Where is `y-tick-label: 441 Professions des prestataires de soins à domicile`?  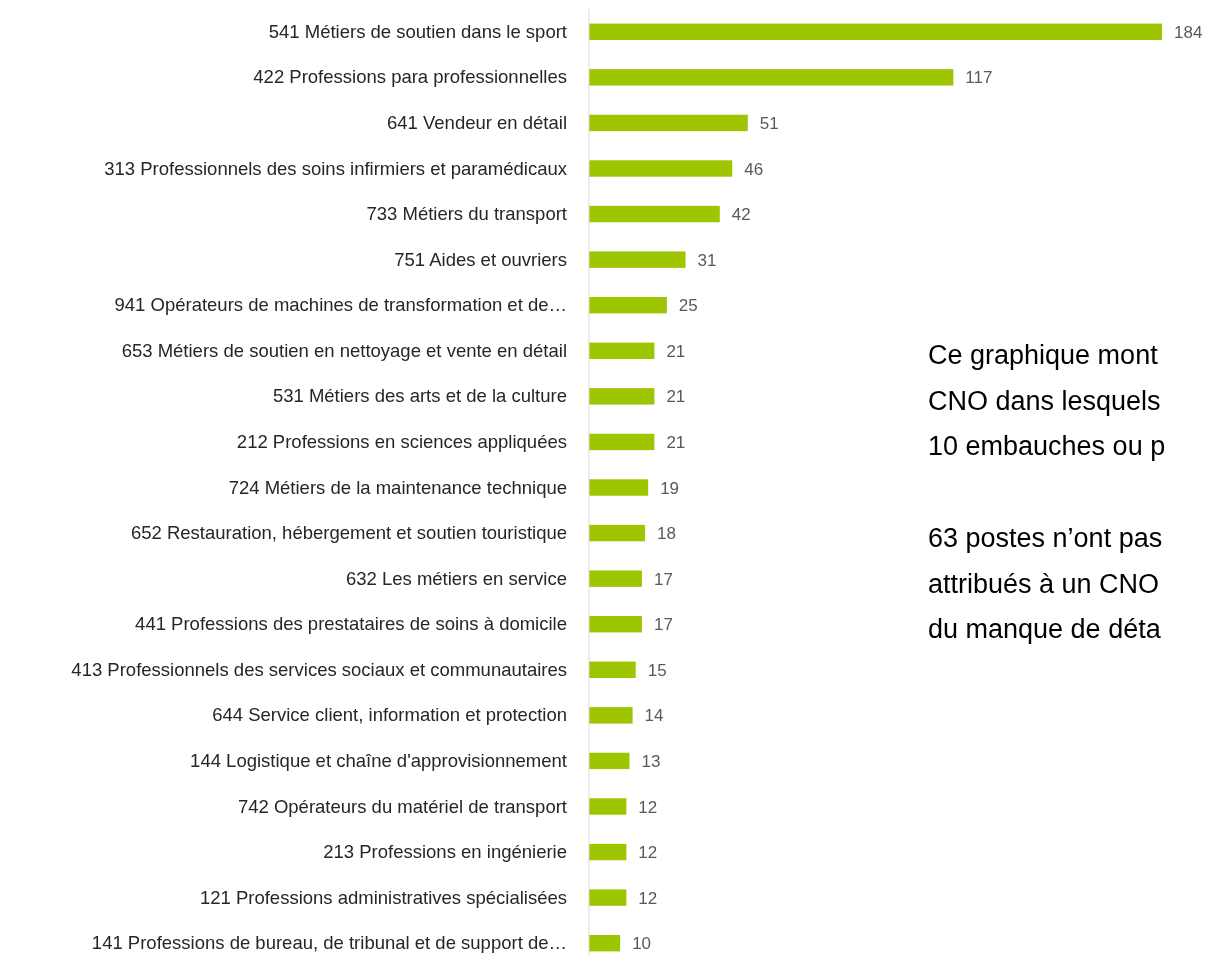 y-tick-label: 441 Professions des prestataires de soins à domicile is located at coordinates (351, 624).